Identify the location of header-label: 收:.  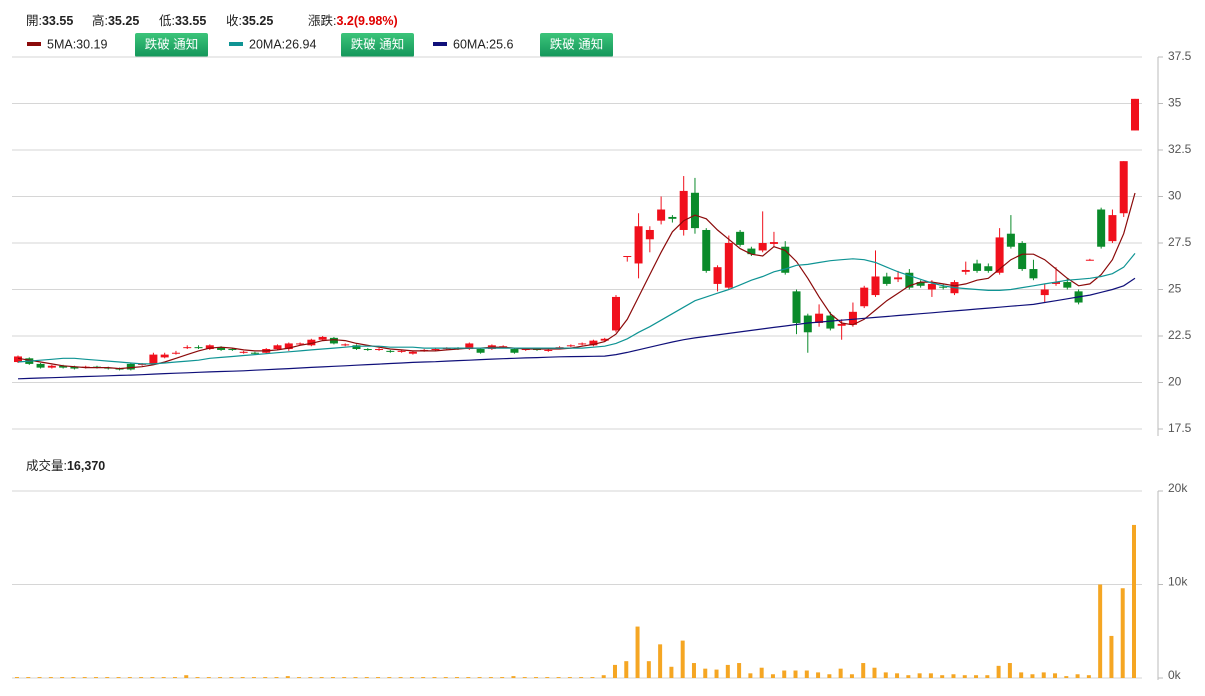
(234, 21).